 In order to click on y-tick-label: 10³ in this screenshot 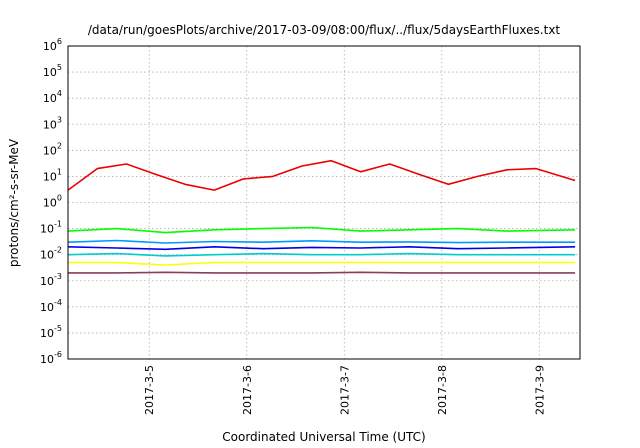, I will do `click(52, 123)`.